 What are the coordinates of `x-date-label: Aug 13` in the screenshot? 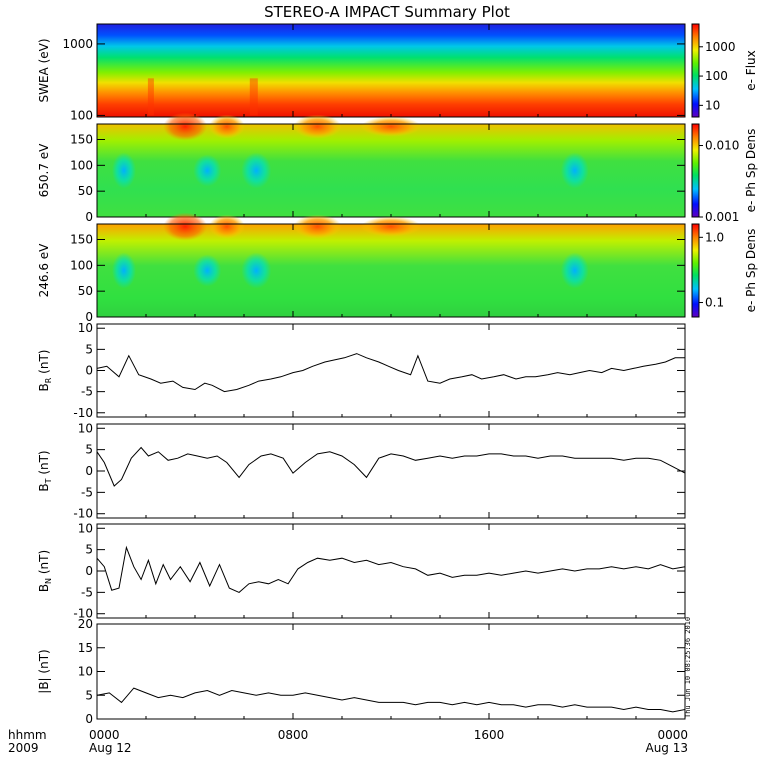 It's located at (666, 748).